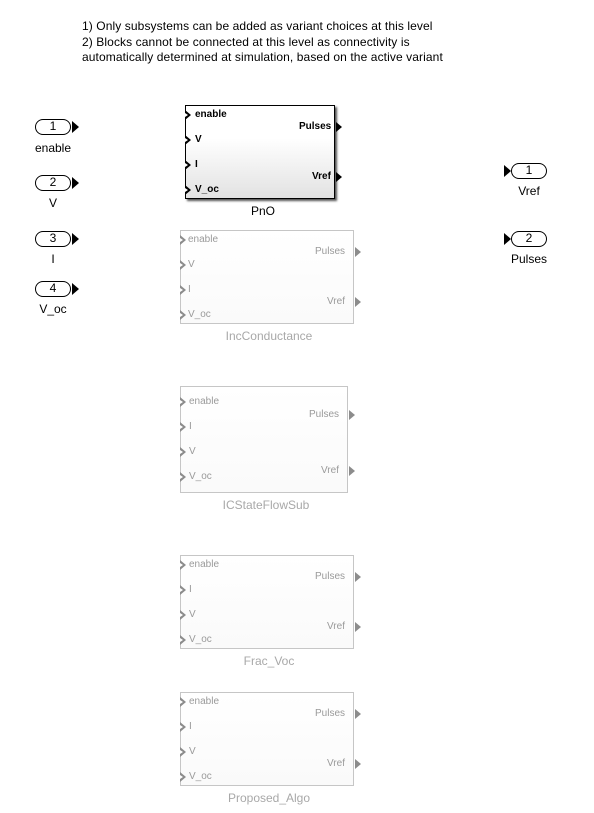 This screenshot has height=813, width=594. Describe the element at coordinates (52, 203) in the screenshot. I see `inport-label: V` at that location.